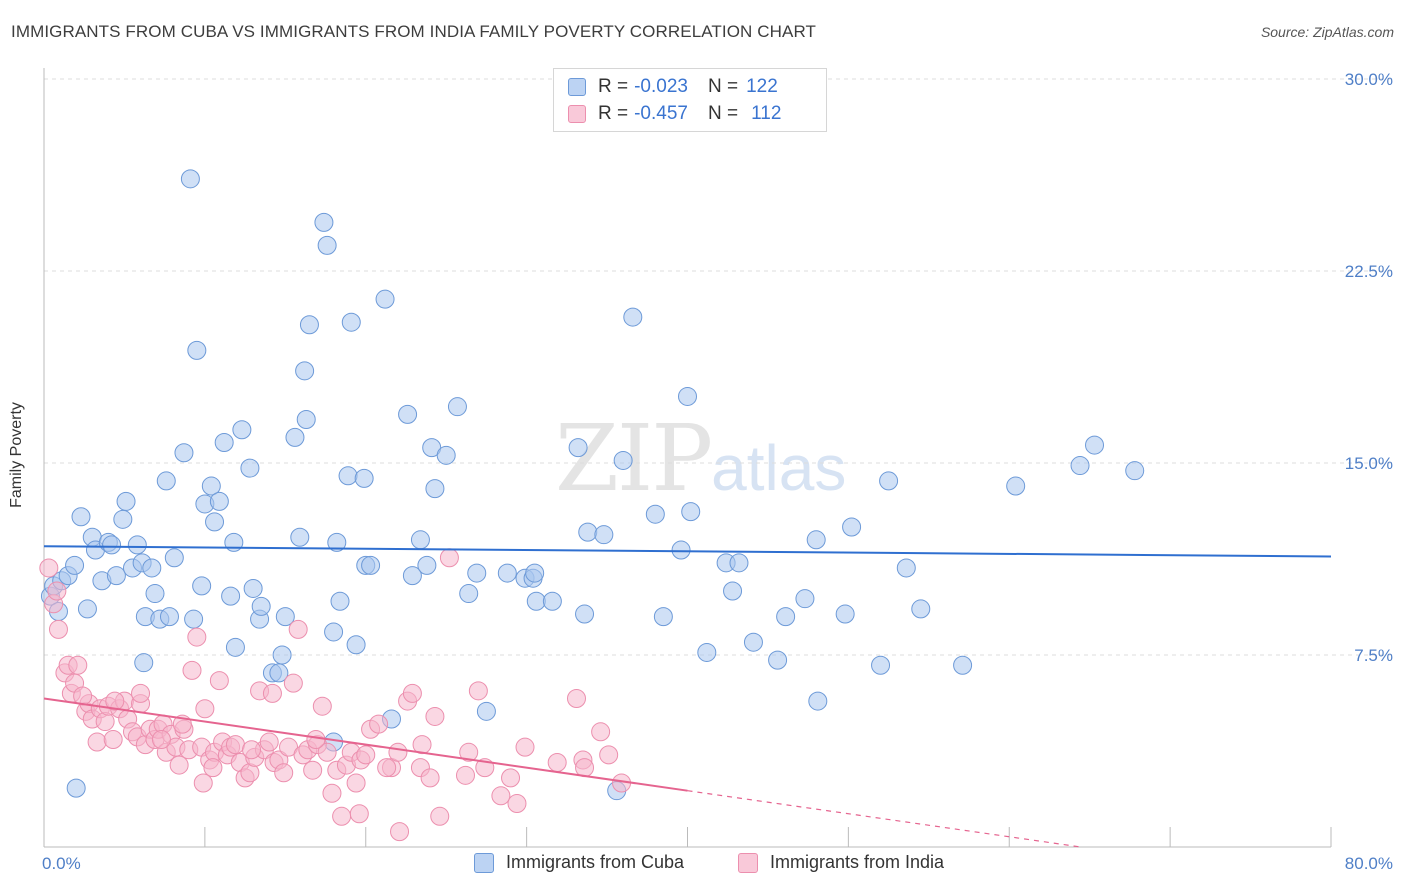 The width and height of the screenshot is (1406, 892). Describe the element at coordinates (661, 86) in the screenshot. I see `legend-r-value-cuba: -0.023` at that location.